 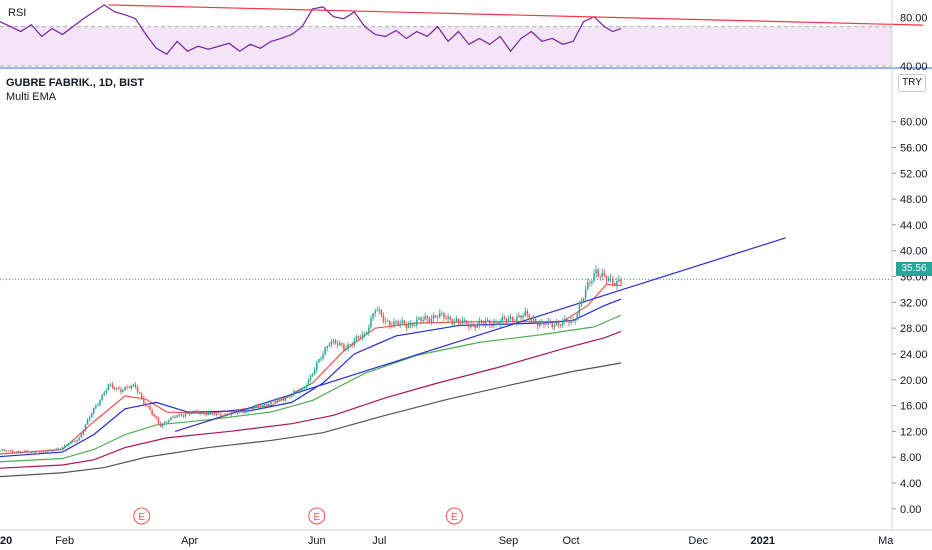 What do you see at coordinates (914, 174) in the screenshot?
I see `price-tick-label: 52.00` at bounding box center [914, 174].